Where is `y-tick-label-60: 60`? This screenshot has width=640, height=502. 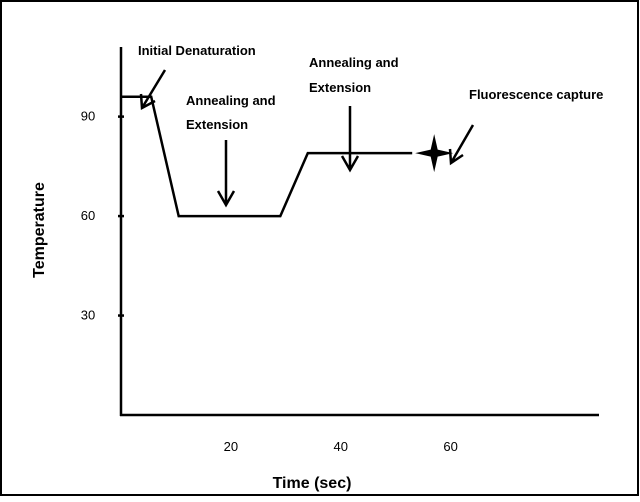 y-tick-label-60: 60 is located at coordinates (88, 215).